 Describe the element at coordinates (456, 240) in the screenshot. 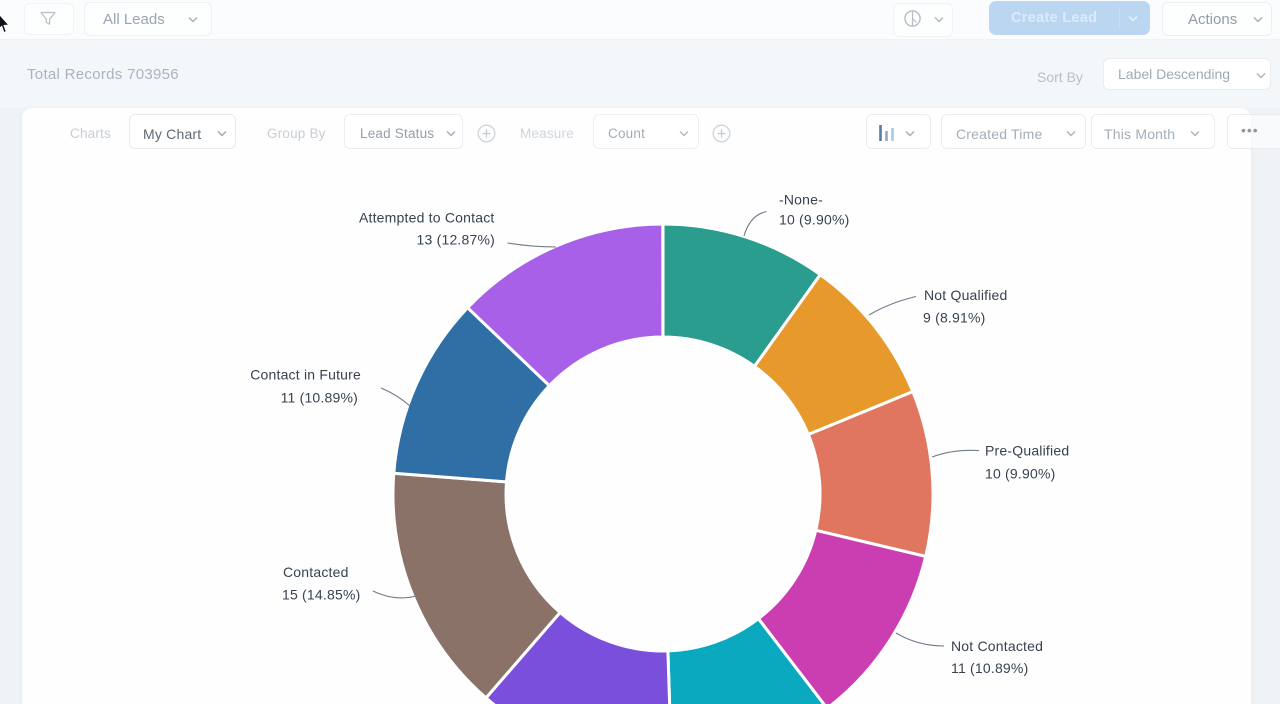

I see `svg-text: 13 (12.87%)` at that location.